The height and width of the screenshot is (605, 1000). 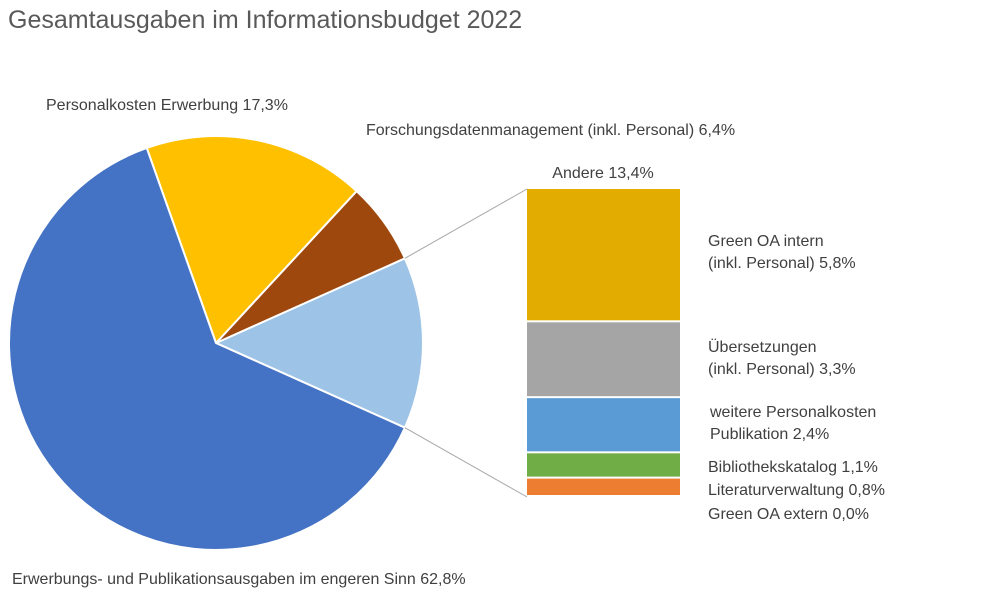 I want to click on pie-slice-andere, so click(x=318, y=343).